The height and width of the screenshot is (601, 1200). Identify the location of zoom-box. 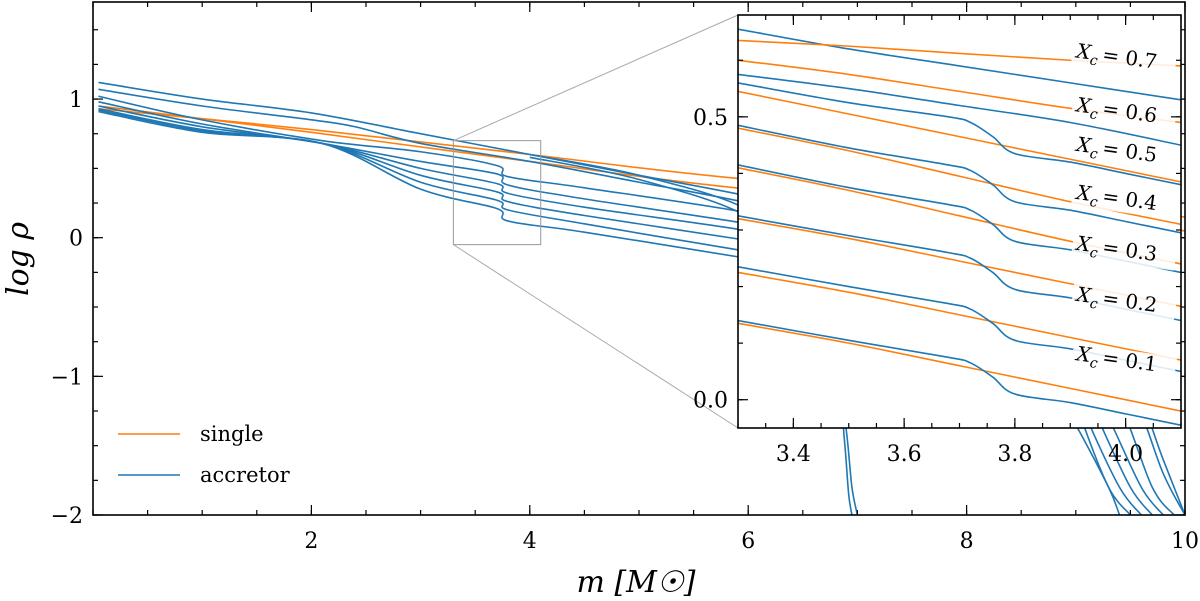
(497, 193).